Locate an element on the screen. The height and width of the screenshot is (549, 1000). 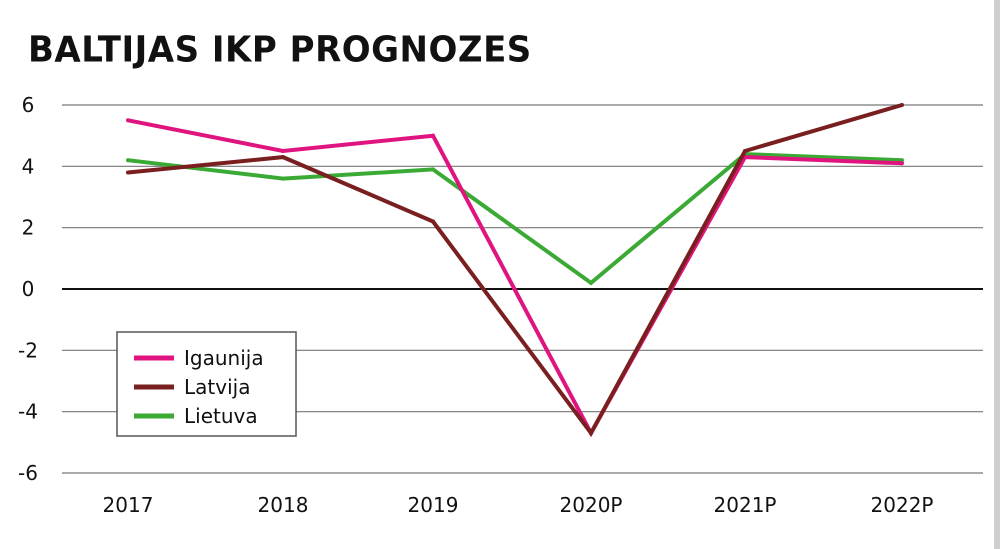
x-tick-label: 2020P is located at coordinates (591, 505).